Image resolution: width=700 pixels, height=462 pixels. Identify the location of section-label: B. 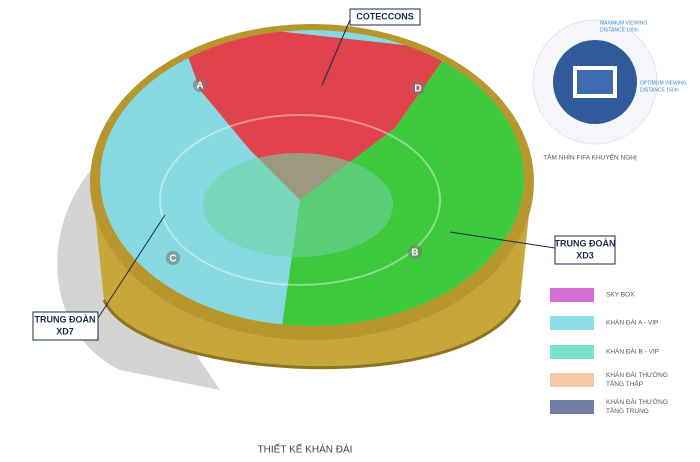
(414, 253).